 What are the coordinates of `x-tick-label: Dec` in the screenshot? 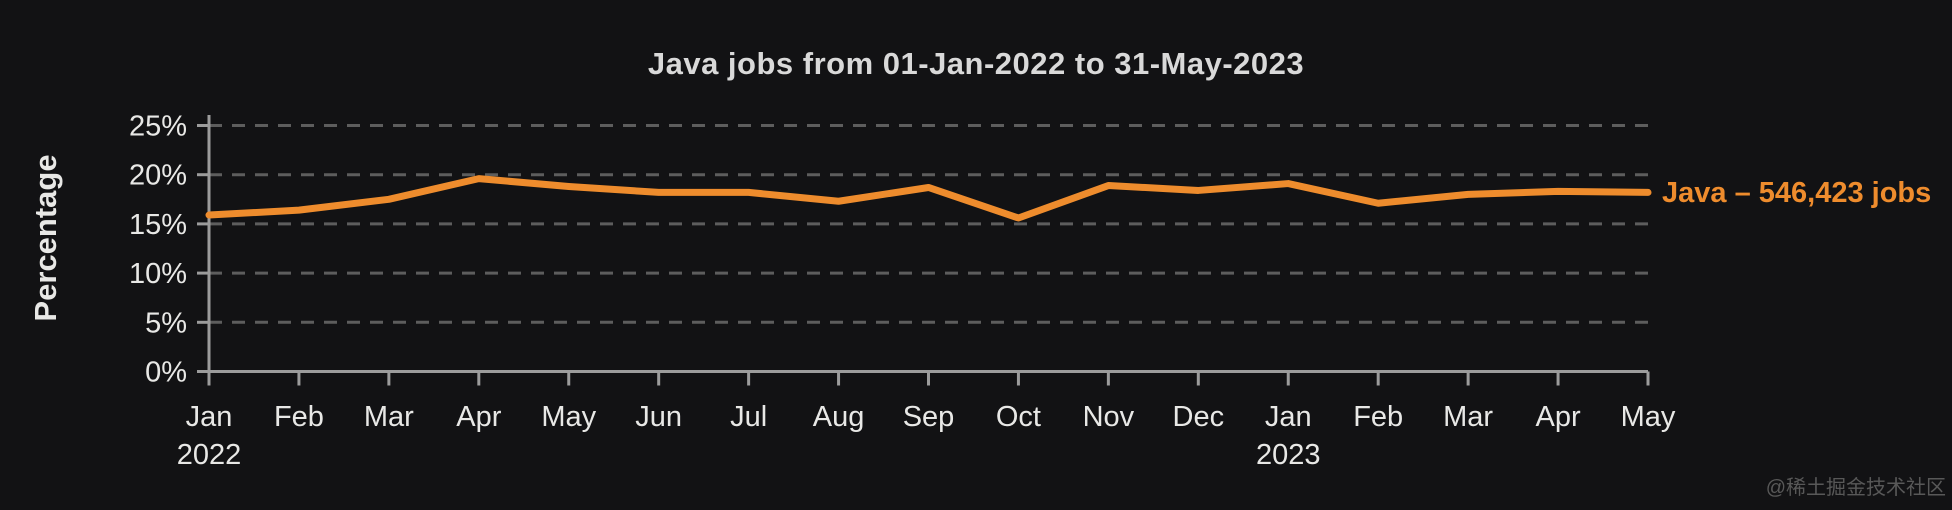 It's located at (1199, 417).